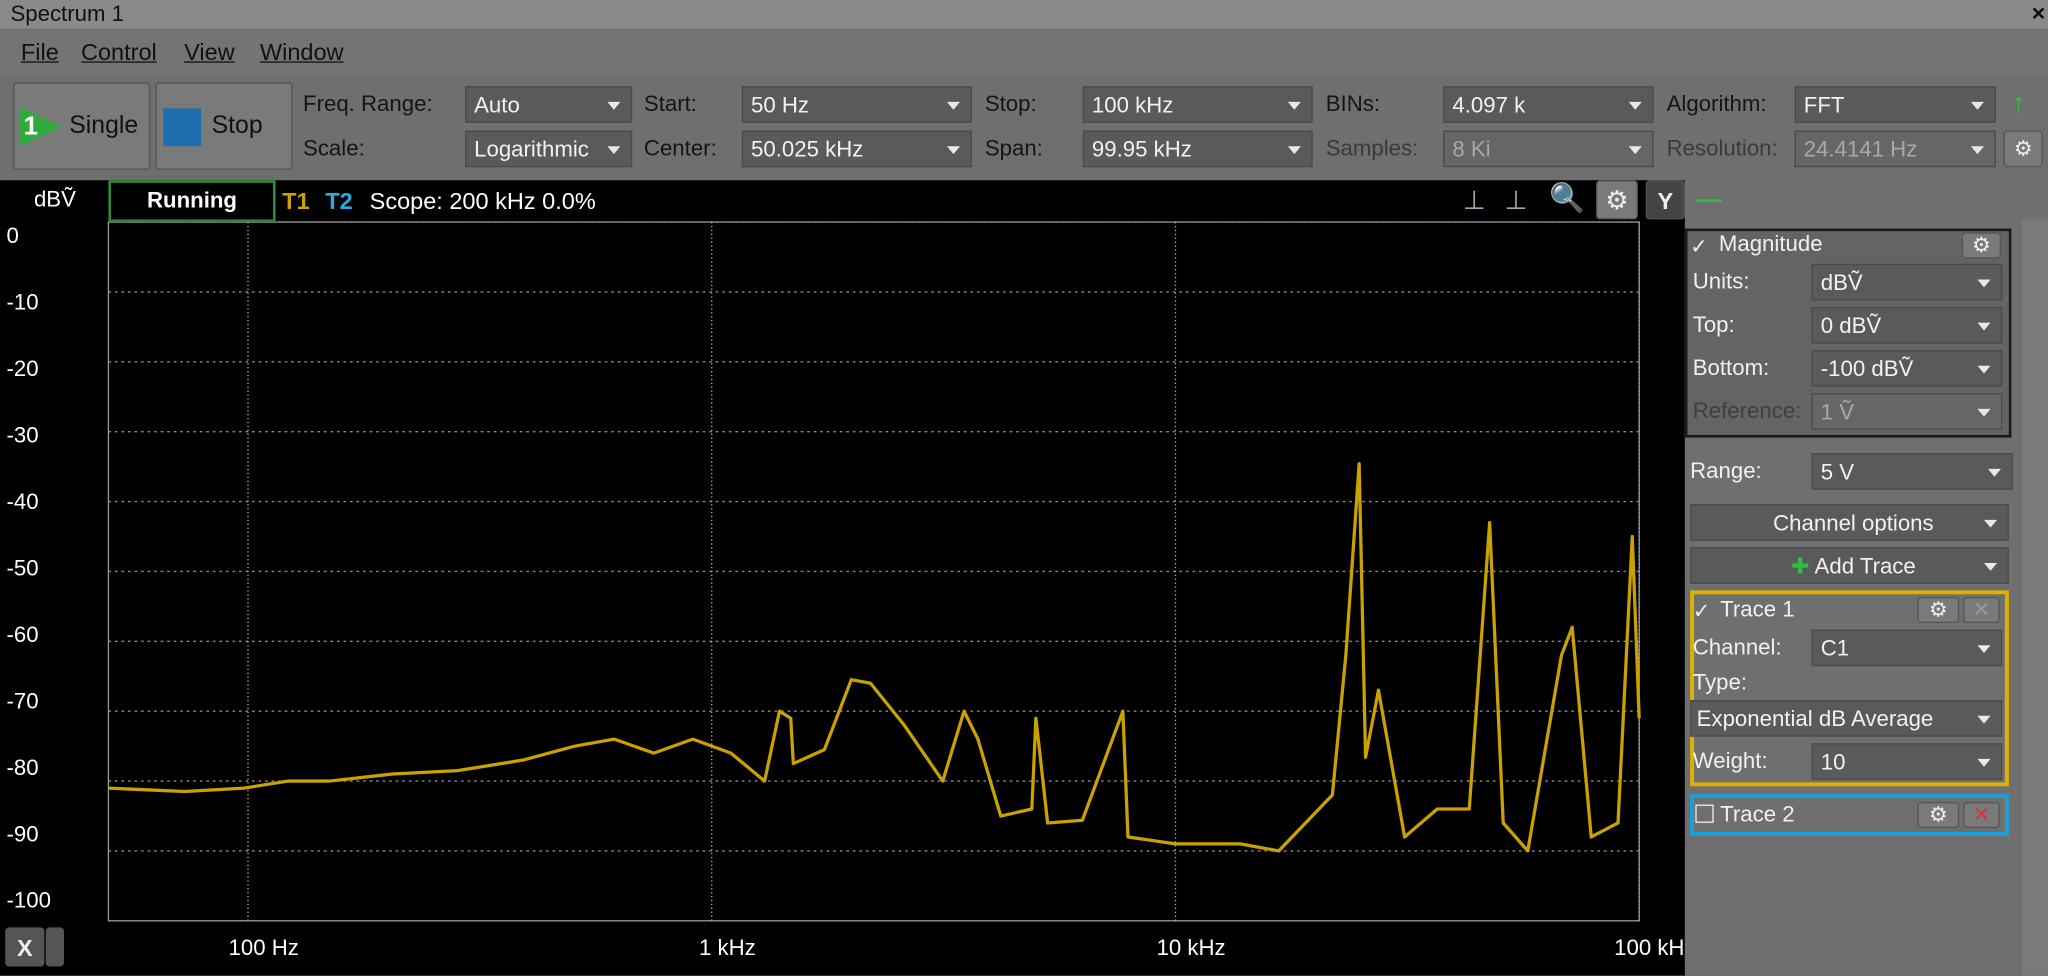  I want to click on y-tick-label: -60, so click(23, 634).